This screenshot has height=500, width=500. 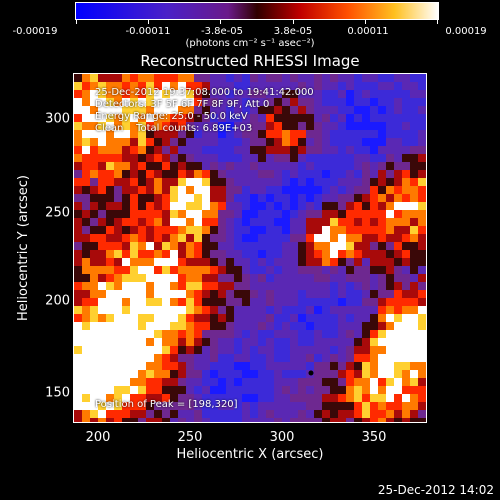 I want to click on colorbar-units: (photons cm⁻² s⁻¹ asec⁻²), so click(x=250, y=43).